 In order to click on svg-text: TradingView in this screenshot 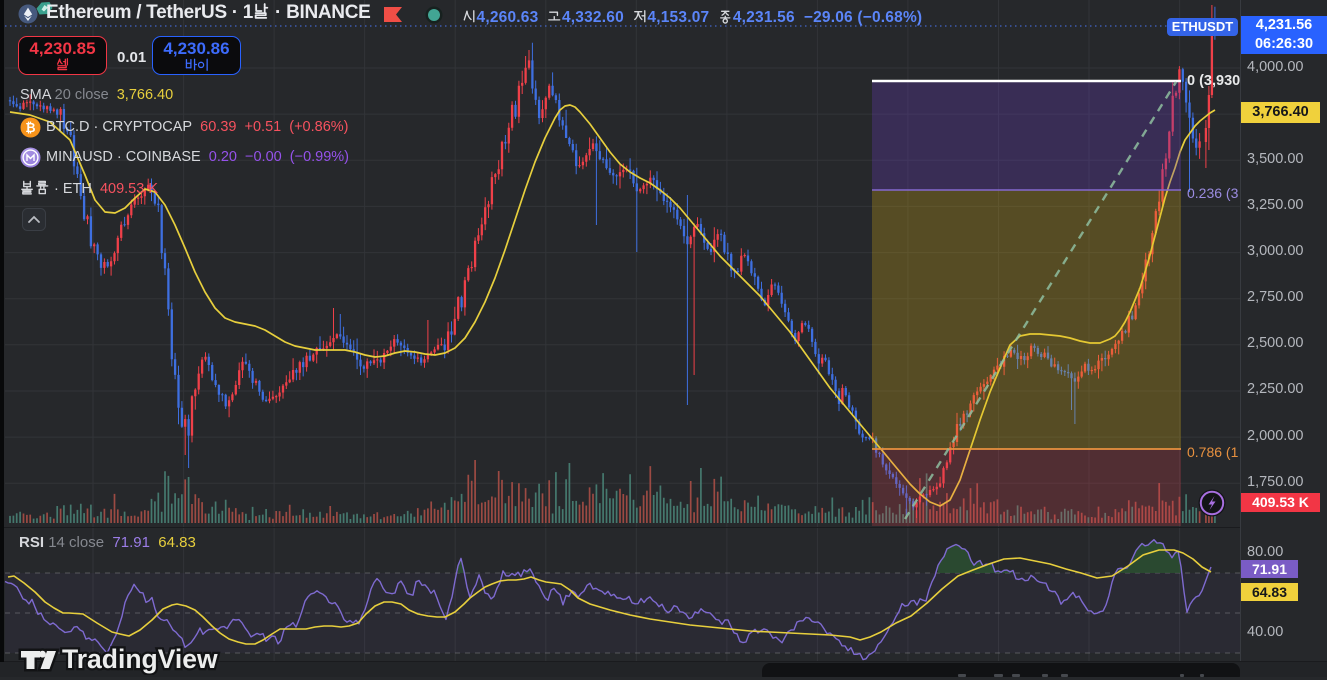, I will do `click(140, 659)`.